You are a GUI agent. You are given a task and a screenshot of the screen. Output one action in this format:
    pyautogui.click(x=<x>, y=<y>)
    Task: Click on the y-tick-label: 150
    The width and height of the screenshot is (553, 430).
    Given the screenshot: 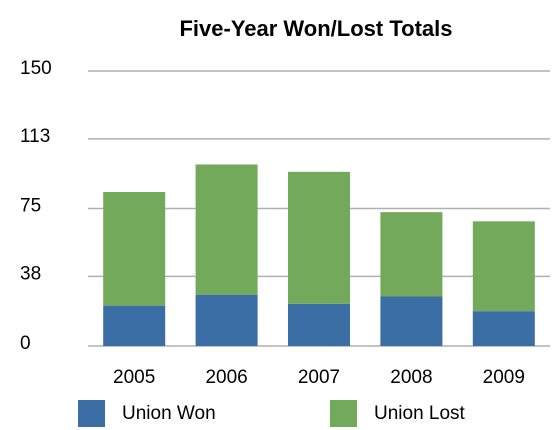 What is the action you would take?
    pyautogui.click(x=36, y=68)
    